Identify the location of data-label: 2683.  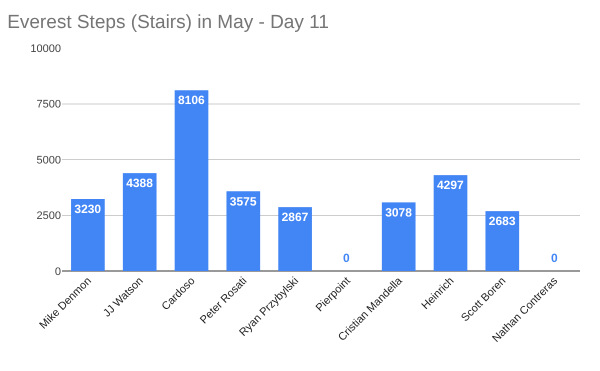
(502, 221).